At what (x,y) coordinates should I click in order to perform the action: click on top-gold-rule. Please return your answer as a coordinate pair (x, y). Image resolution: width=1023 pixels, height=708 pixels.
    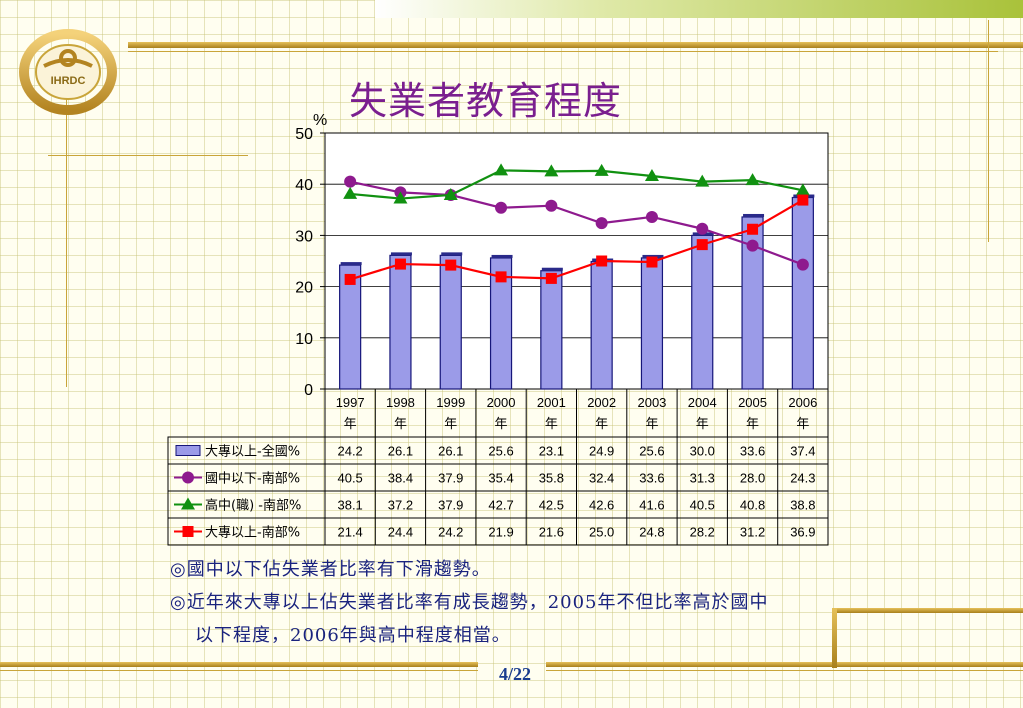
    Looking at the image, I should click on (575, 45).